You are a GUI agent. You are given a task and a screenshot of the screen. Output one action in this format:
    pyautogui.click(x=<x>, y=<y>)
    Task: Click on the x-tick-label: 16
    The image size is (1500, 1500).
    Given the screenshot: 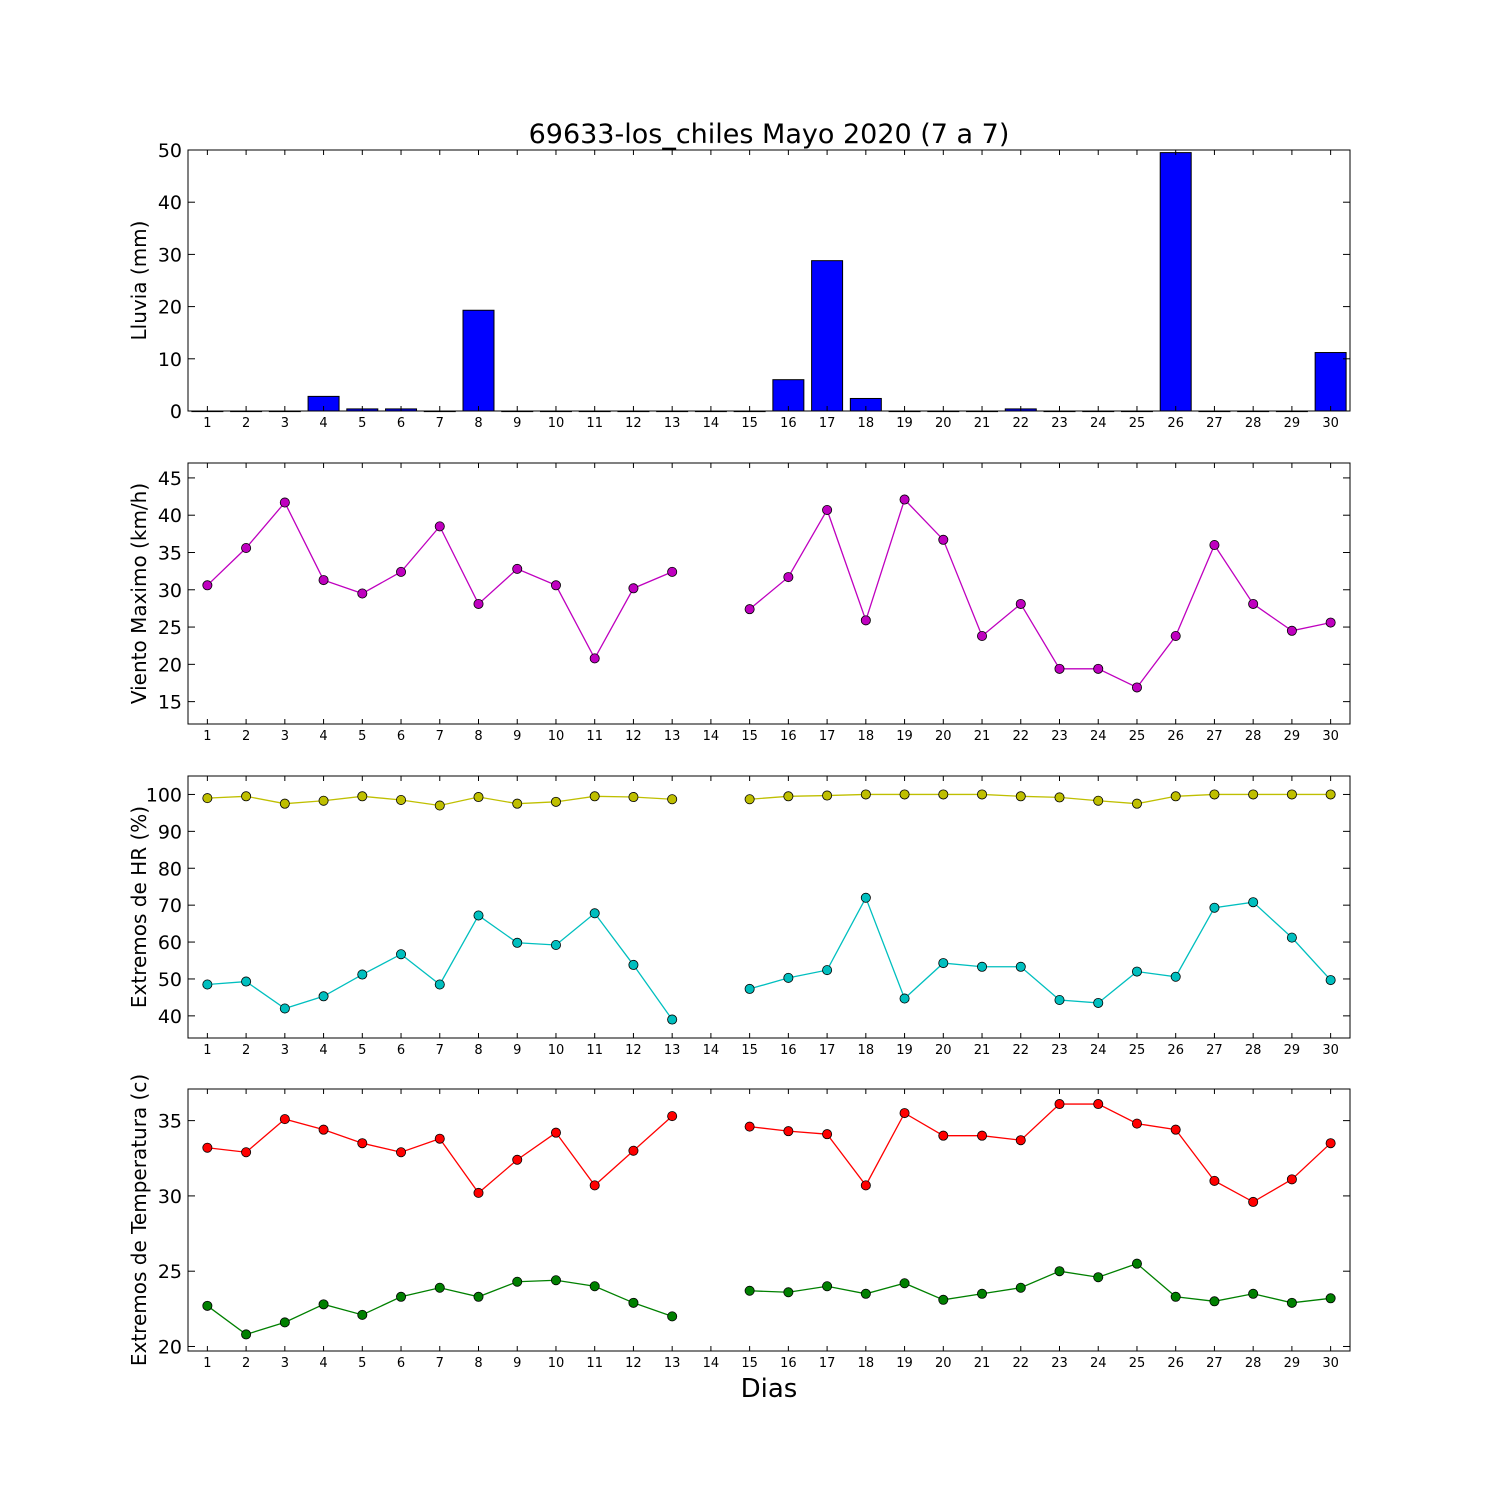 What is the action you would take?
    pyautogui.click(x=788, y=1363)
    